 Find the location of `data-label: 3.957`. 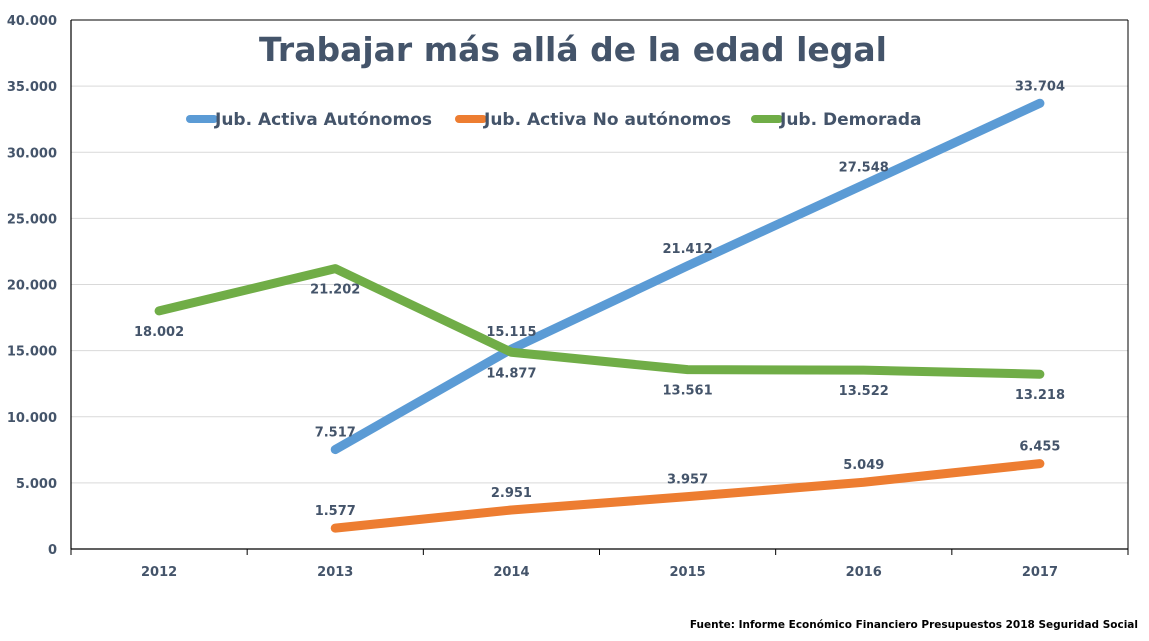

data-label: 3.957 is located at coordinates (687, 480).